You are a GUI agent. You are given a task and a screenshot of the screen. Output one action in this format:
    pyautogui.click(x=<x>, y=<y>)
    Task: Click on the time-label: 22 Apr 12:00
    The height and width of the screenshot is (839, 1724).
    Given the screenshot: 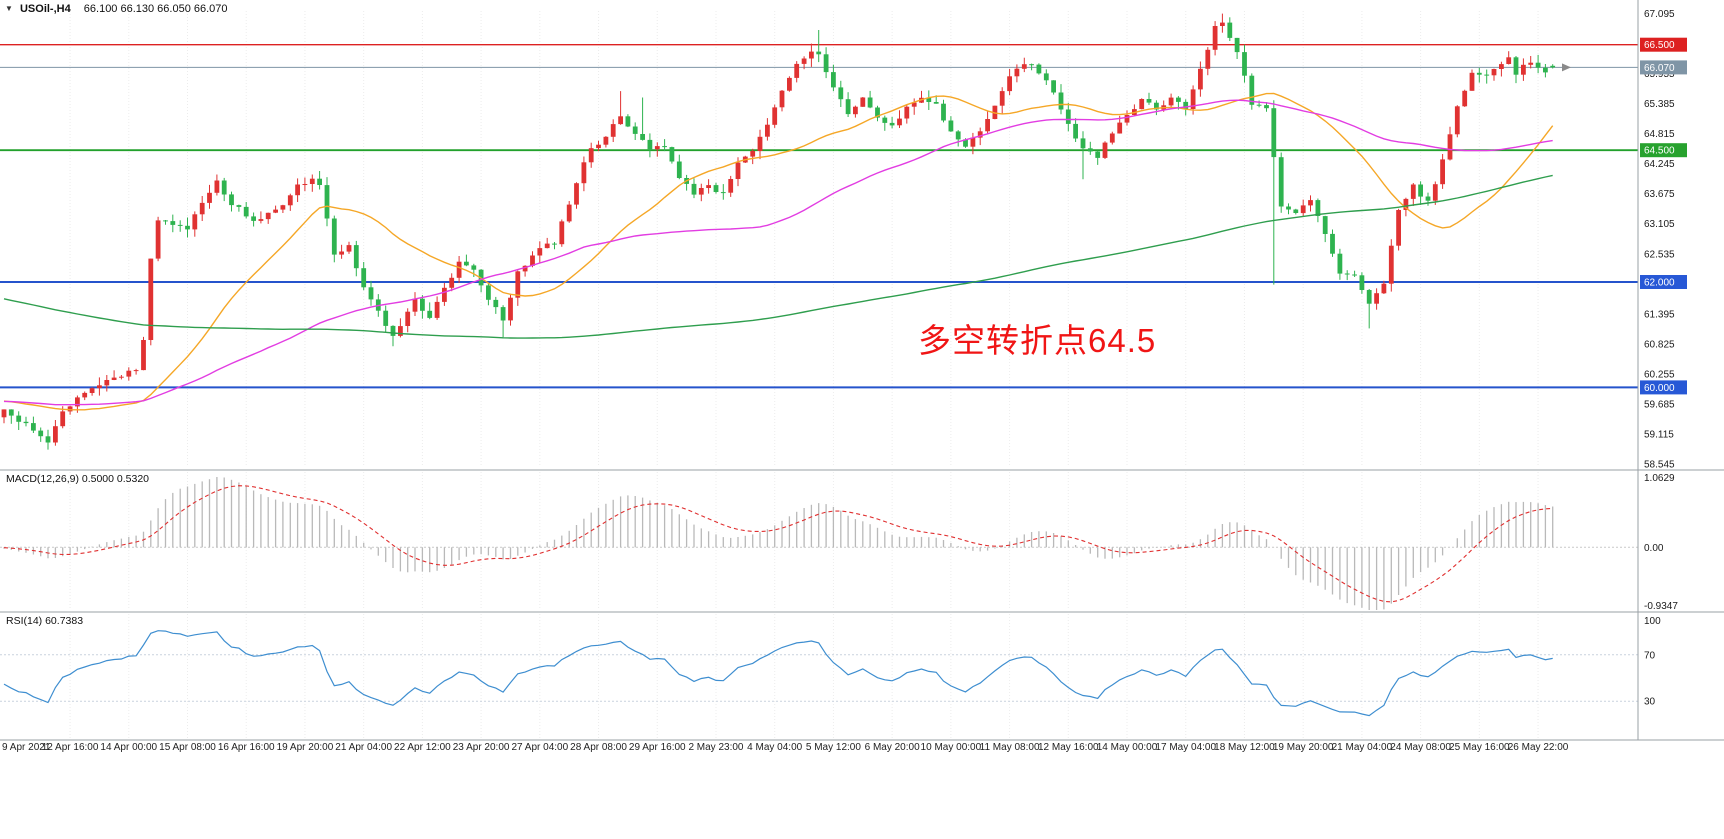 What is the action you would take?
    pyautogui.click(x=422, y=747)
    